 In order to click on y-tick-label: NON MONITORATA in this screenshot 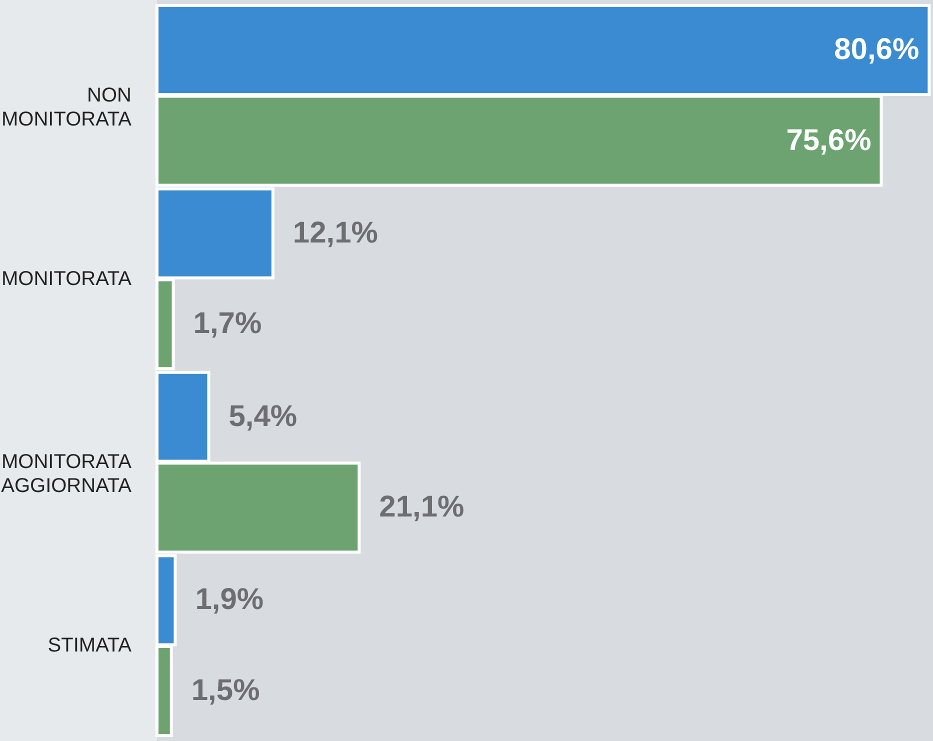, I will do `click(67, 107)`.